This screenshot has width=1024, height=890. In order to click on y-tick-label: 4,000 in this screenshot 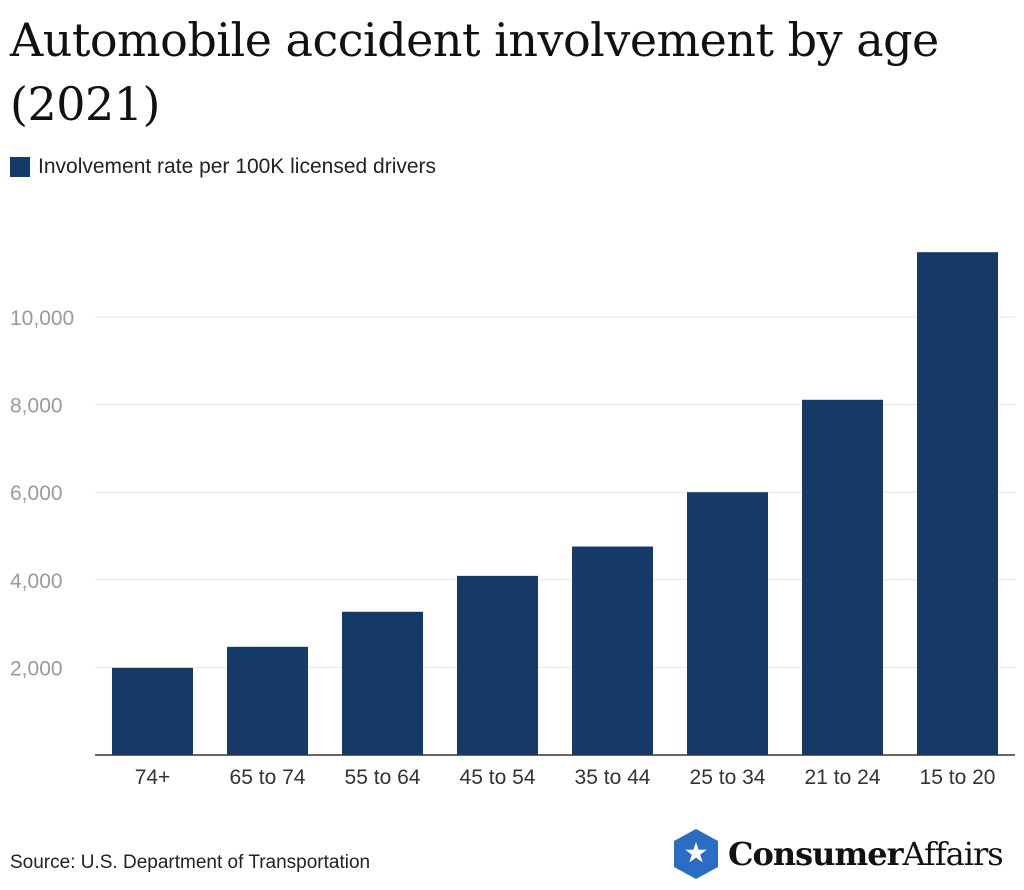, I will do `click(36, 581)`.